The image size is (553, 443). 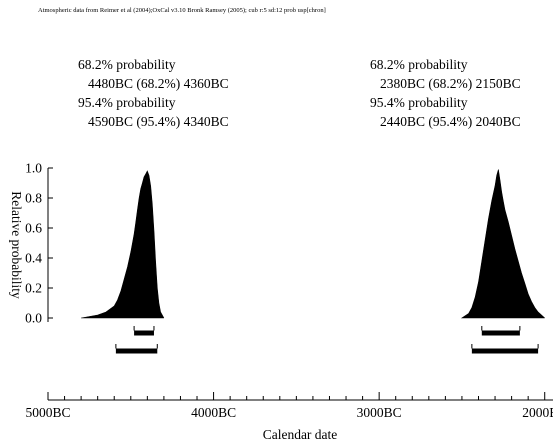 I want to click on annotation-1-label68: 68.2% probability, so click(x=127, y=64).